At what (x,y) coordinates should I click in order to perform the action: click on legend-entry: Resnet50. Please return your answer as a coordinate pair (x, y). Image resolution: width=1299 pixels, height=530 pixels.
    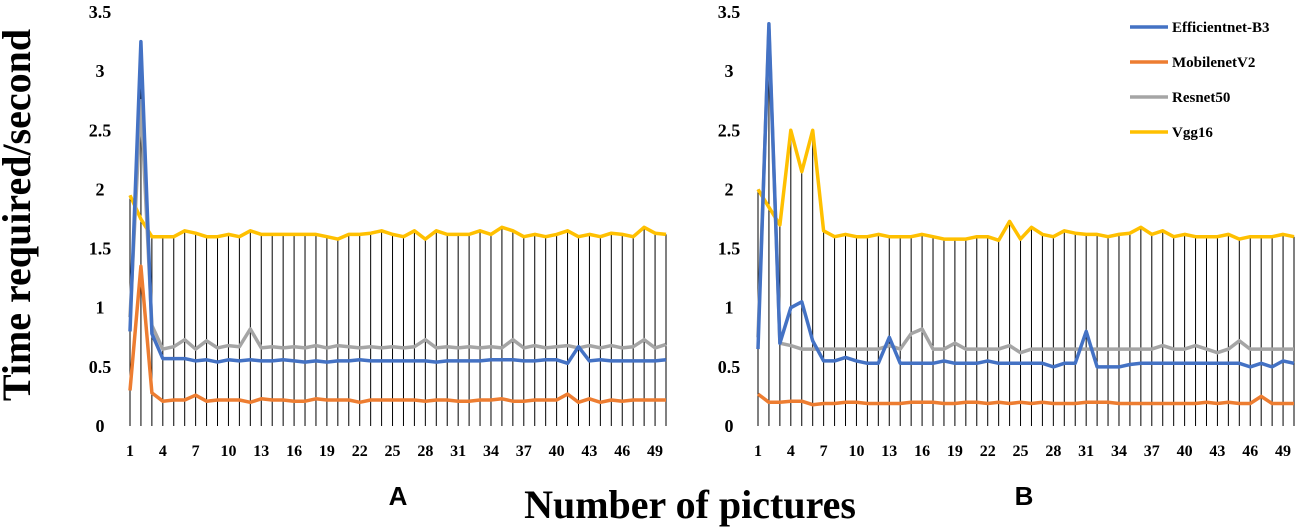
    Looking at the image, I should click on (1201, 98).